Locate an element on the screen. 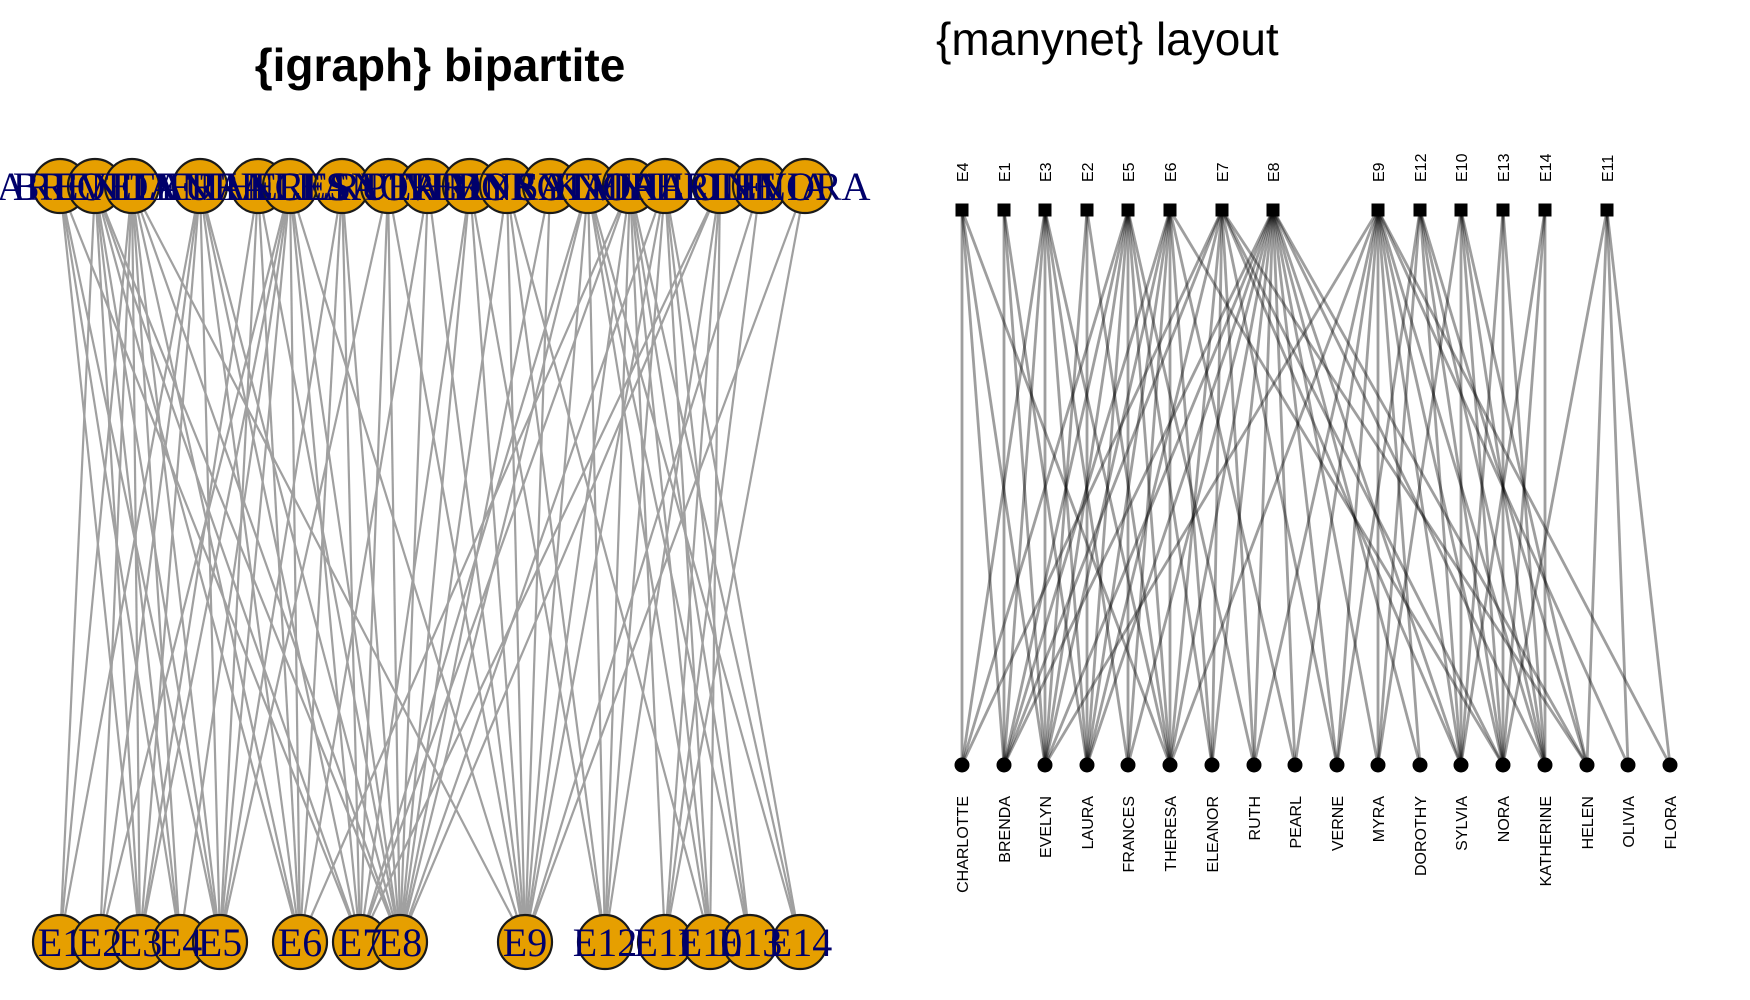 This screenshot has width=1750, height=1000. igraph-label-brenda: BRENDA is located at coordinates (95, 186).